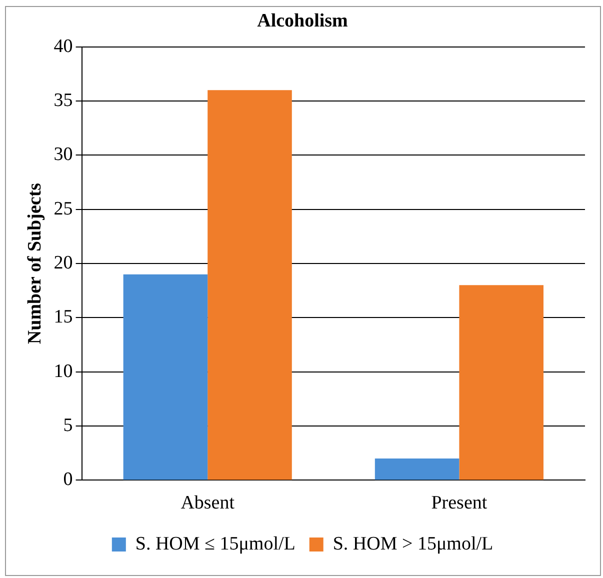 The width and height of the screenshot is (603, 578). What do you see at coordinates (208, 503) in the screenshot?
I see `x-tick-label: Absent` at bounding box center [208, 503].